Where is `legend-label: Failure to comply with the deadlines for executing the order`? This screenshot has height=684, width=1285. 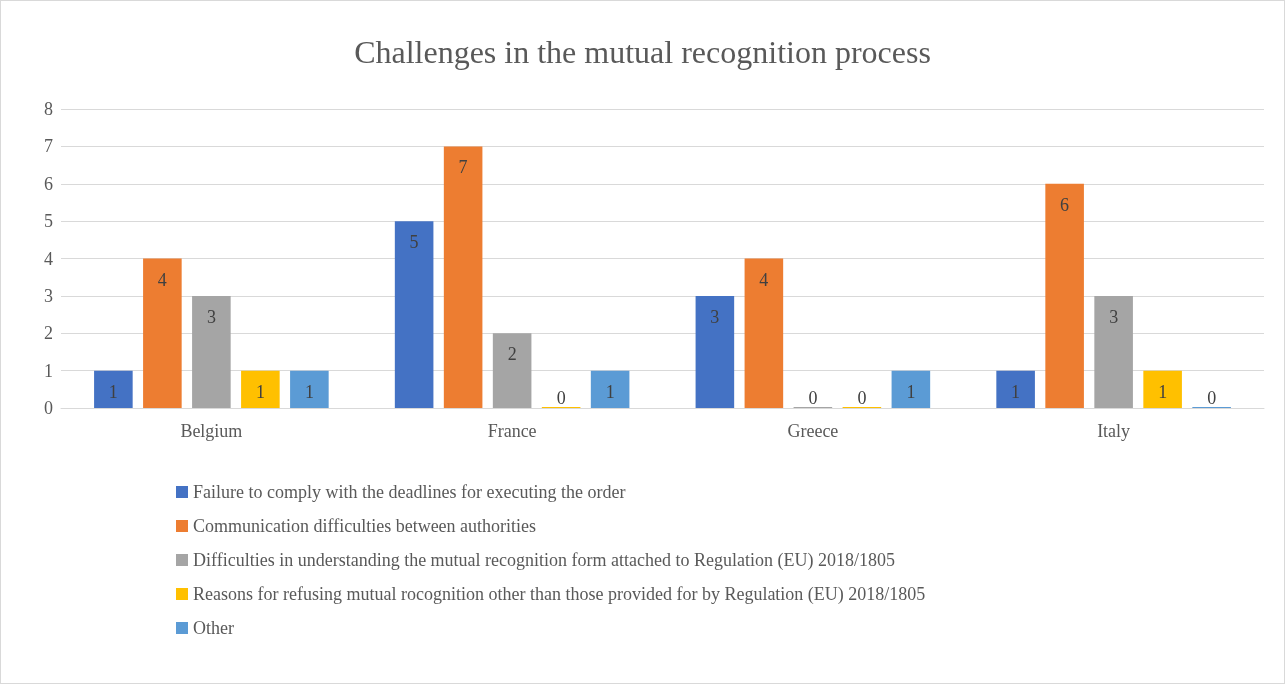
legend-label: Failure to comply with the deadlines for executing the order is located at coordinates (409, 492).